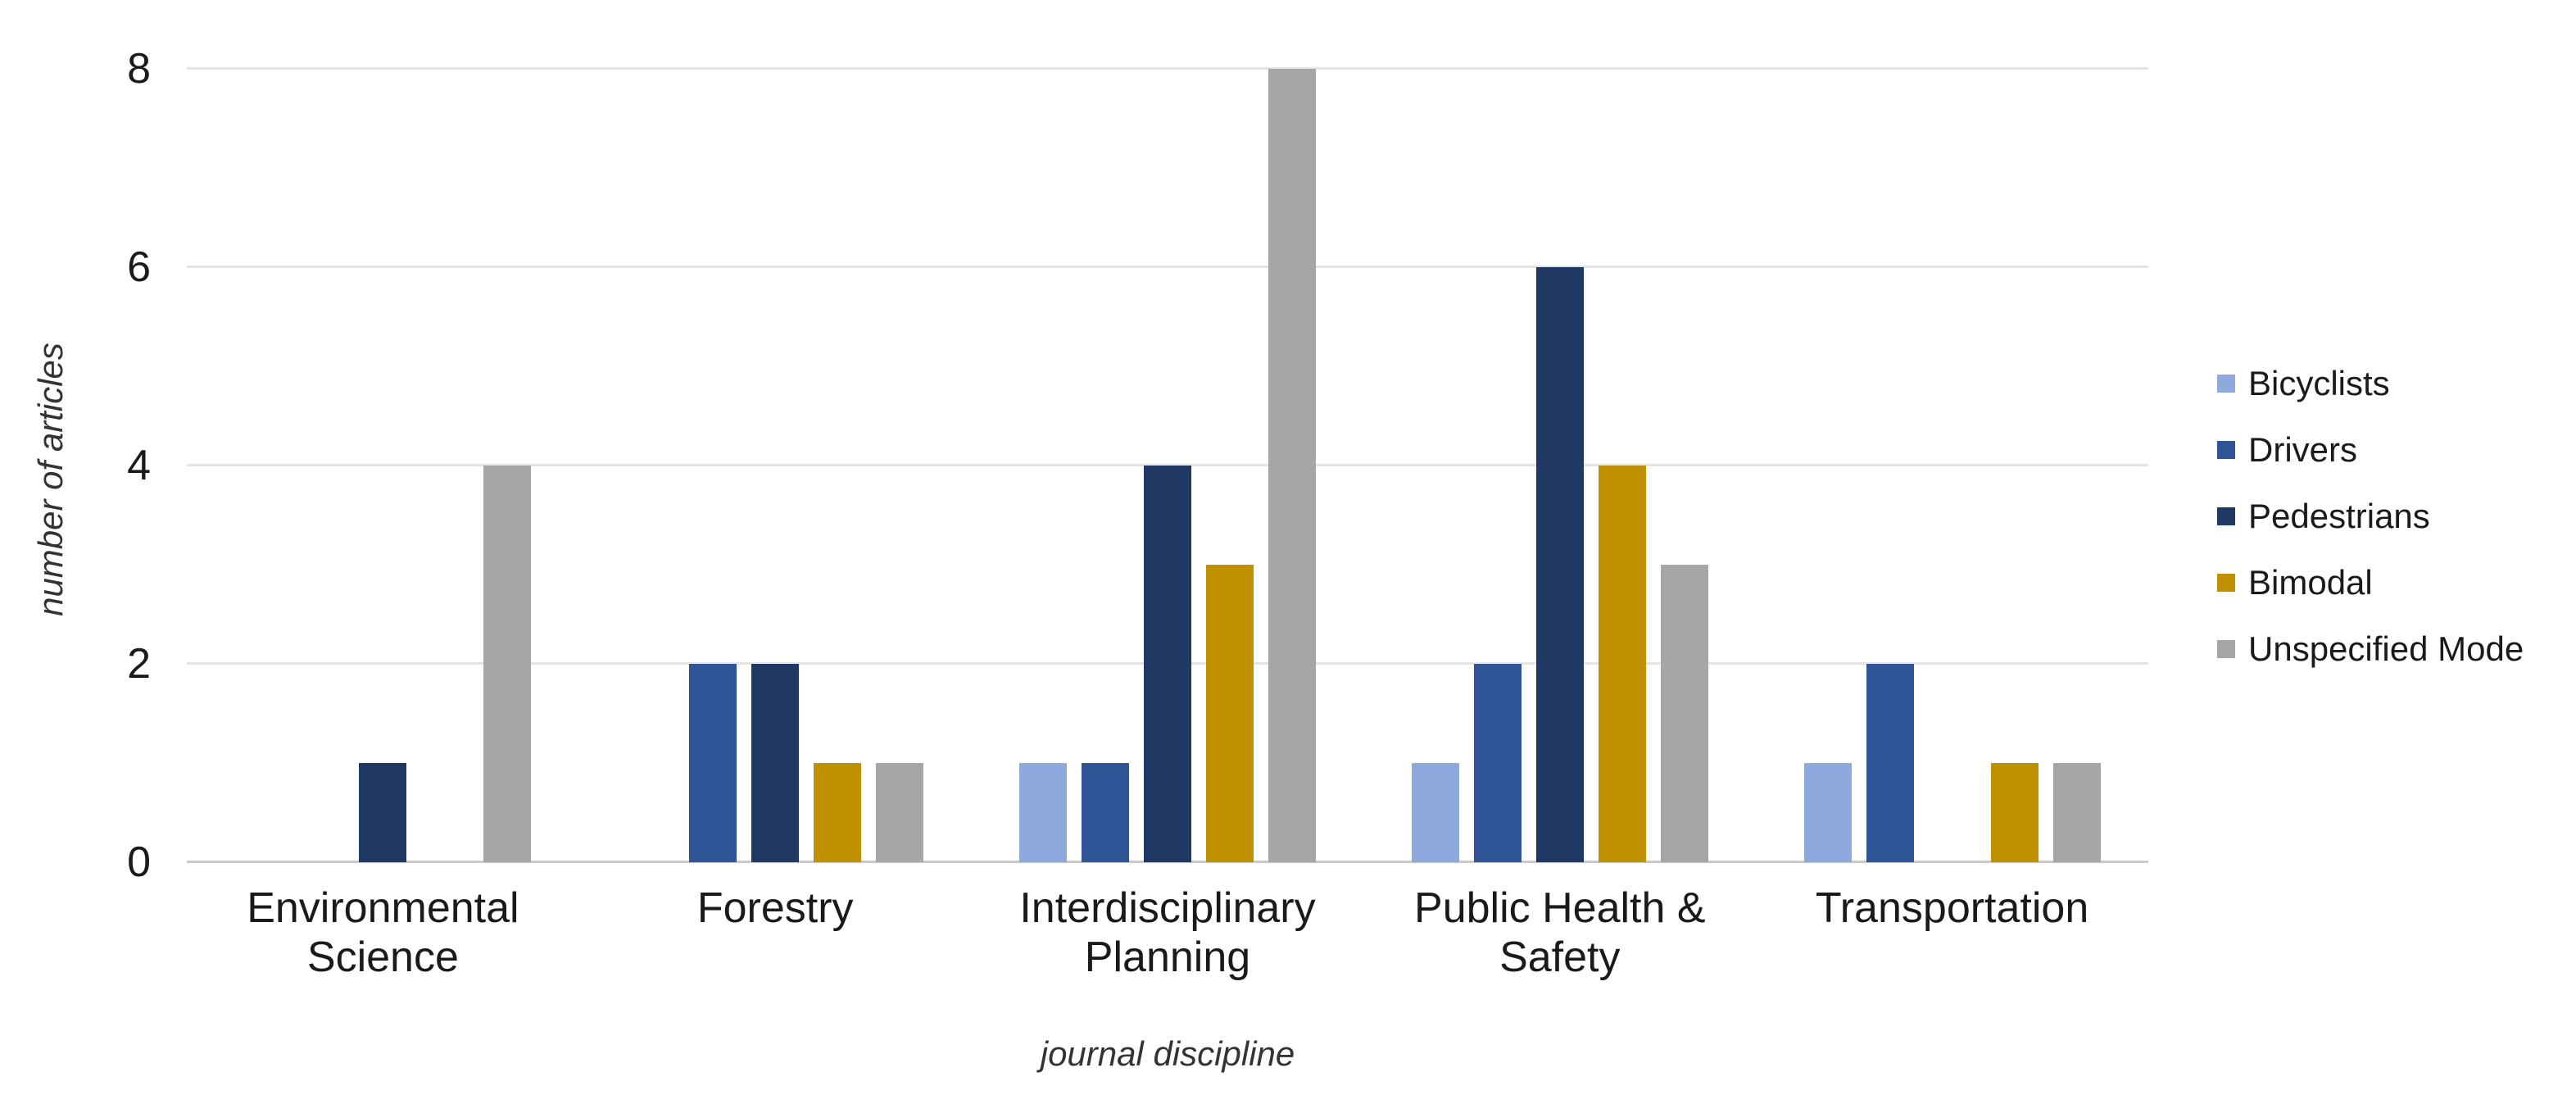 The width and height of the screenshot is (2576, 1095). Describe the element at coordinates (2370, 450) in the screenshot. I see `legend-item-drivers: Drivers` at that location.